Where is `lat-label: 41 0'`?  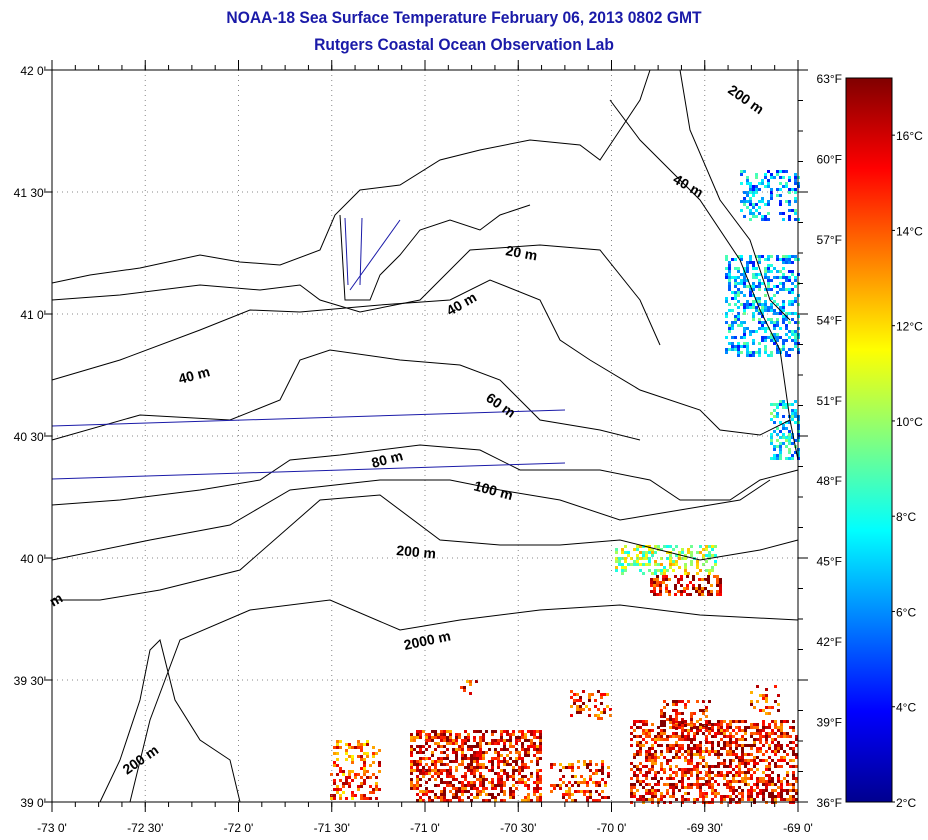
lat-label: 41 0' is located at coordinates (33, 315).